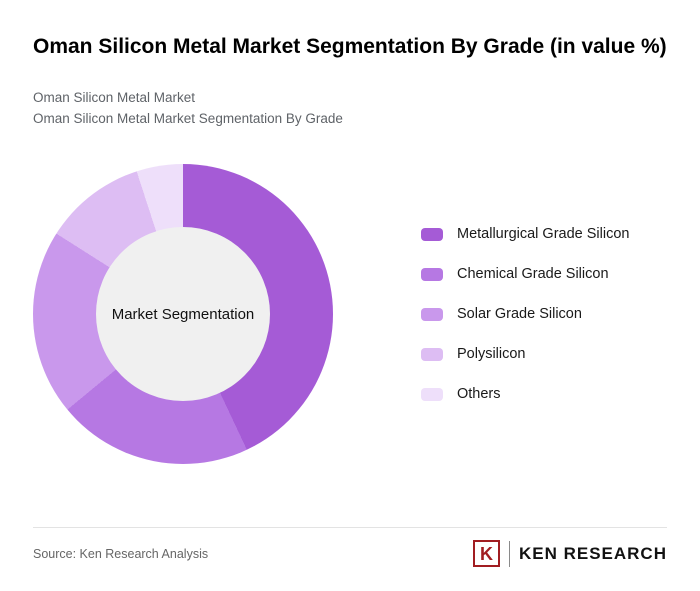 Image resolution: width=700 pixels, height=591 pixels. Describe the element at coordinates (491, 354) in the screenshot. I see `legend-label: Polysilicon` at that location.